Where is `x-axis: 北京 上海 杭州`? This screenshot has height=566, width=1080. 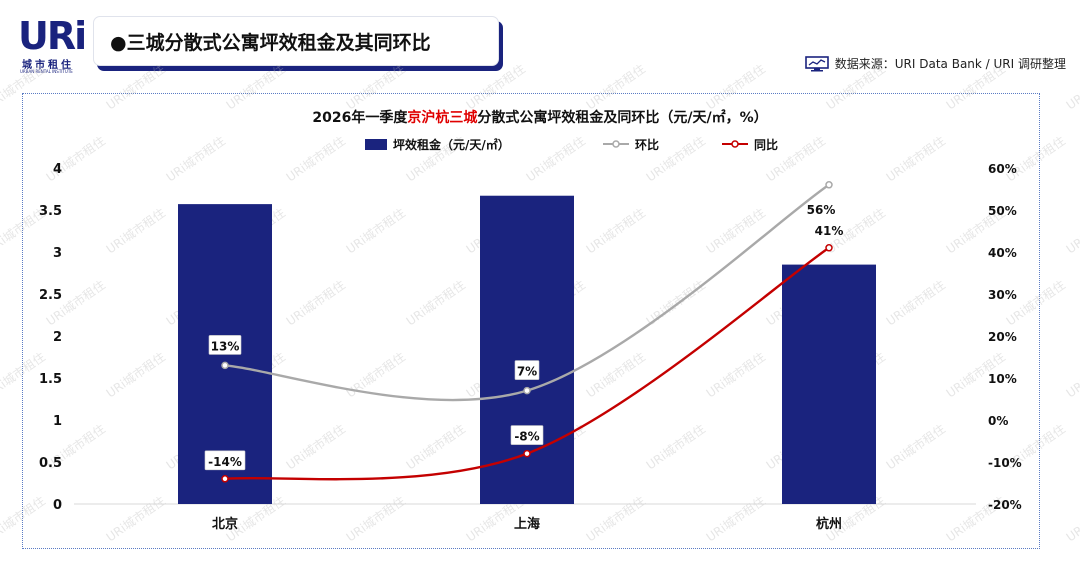
x-axis: 北京 上海 杭州 is located at coordinates (527, 524).